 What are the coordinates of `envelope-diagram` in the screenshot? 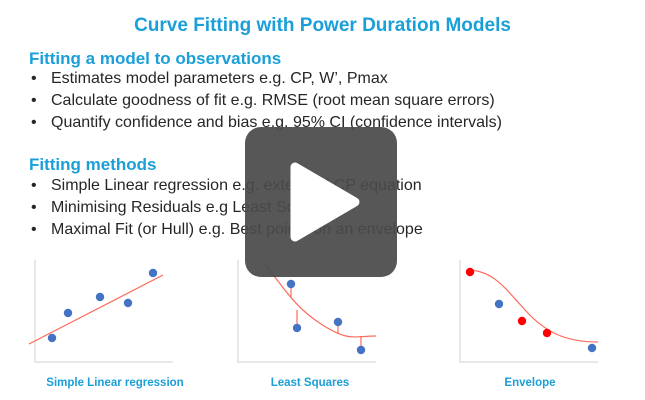 It's located at (529, 311).